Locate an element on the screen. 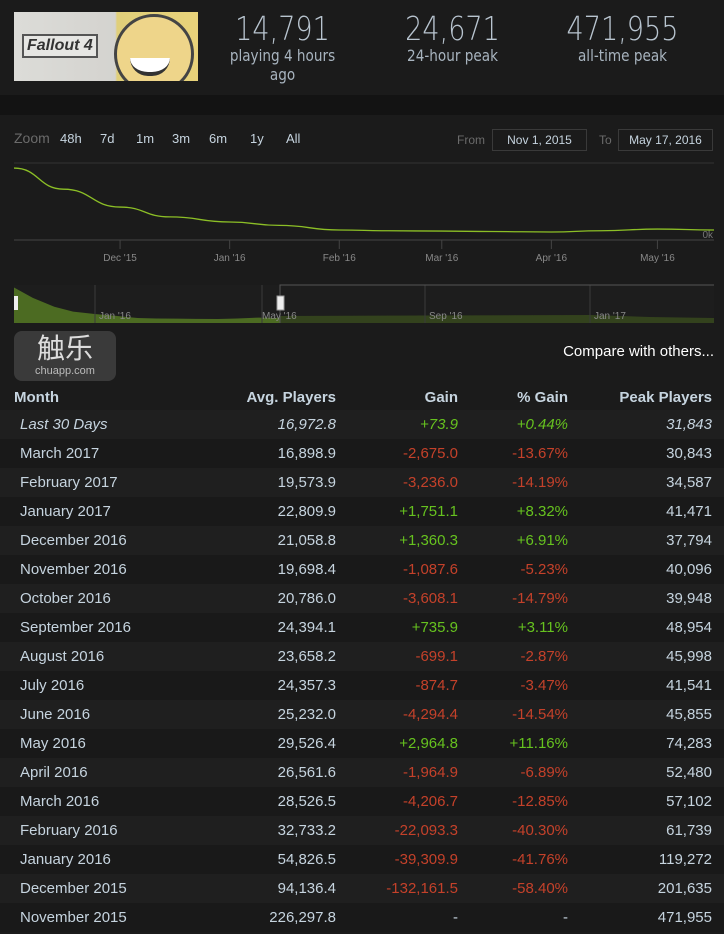 The image size is (724, 934). cell-month: November 2015 is located at coordinates (87, 917).